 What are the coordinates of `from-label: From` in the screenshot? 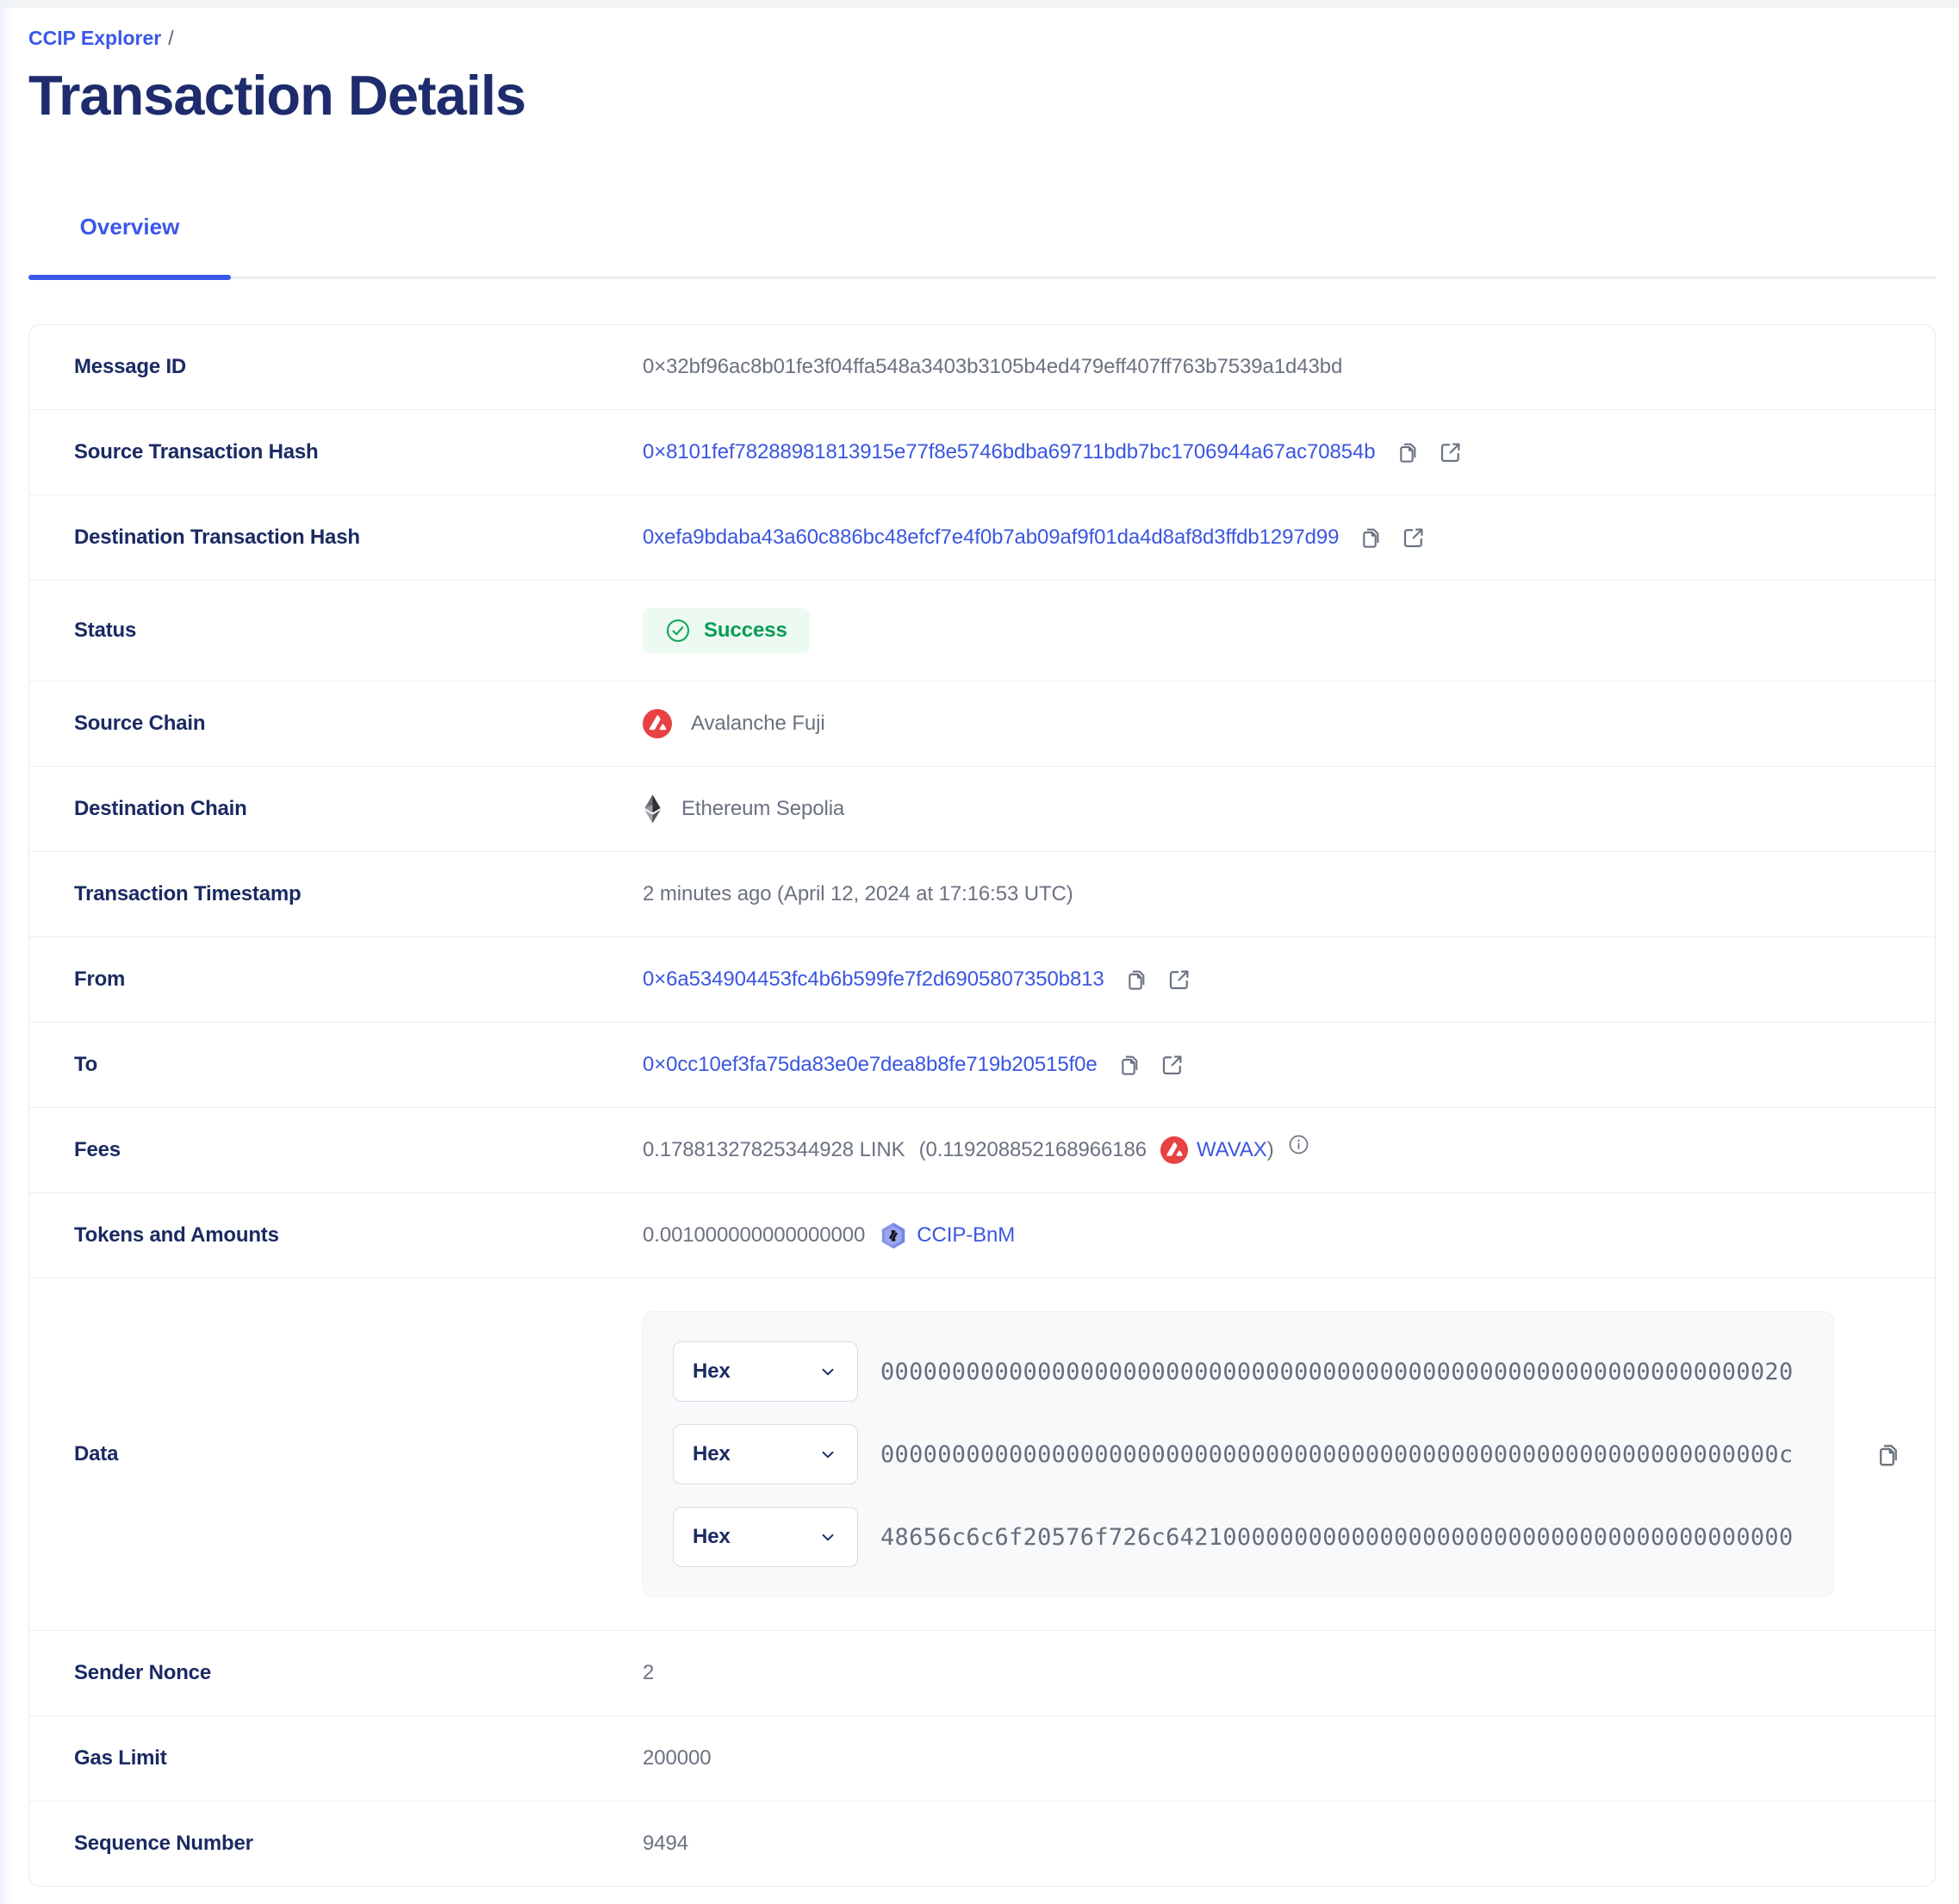 It's located at (100, 980).